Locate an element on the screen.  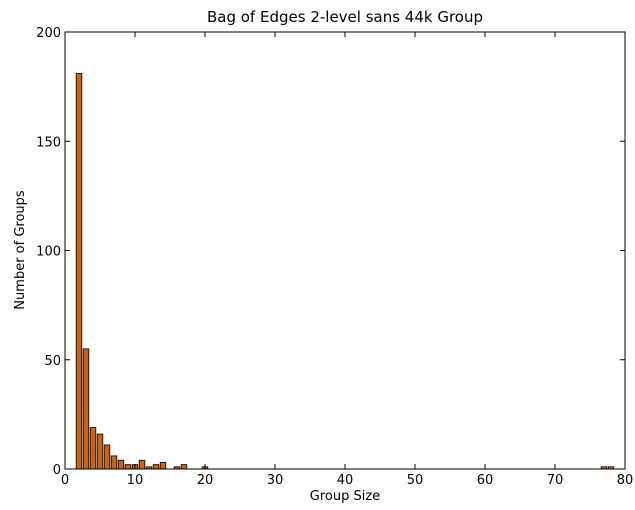
x-tick-label: 10 is located at coordinates (135, 480).